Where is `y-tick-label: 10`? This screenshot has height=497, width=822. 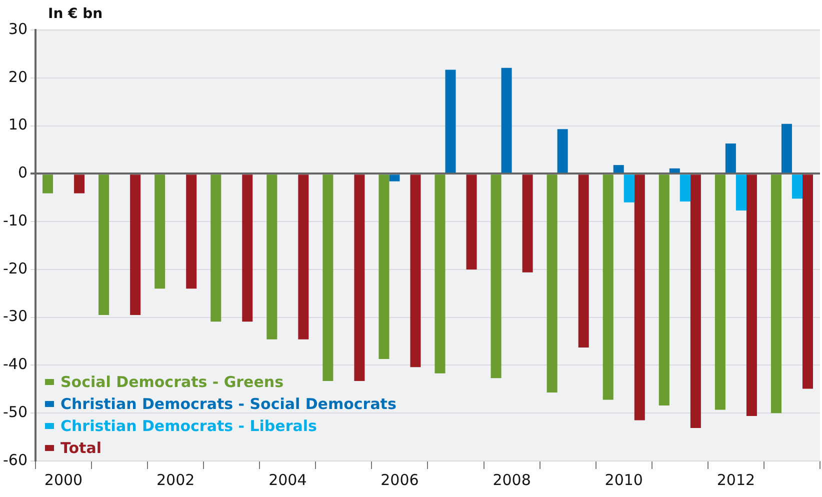 y-tick-label: 10 is located at coordinates (18, 125).